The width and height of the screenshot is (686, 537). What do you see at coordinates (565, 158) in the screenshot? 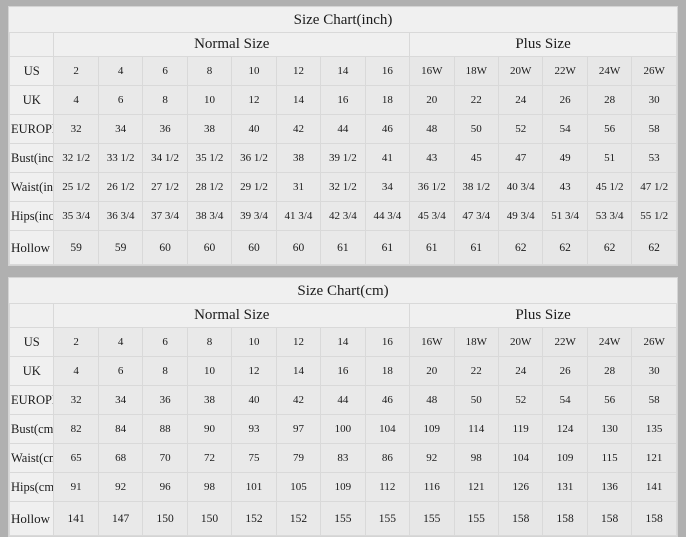
I see `table-cell: 49` at bounding box center [565, 158].